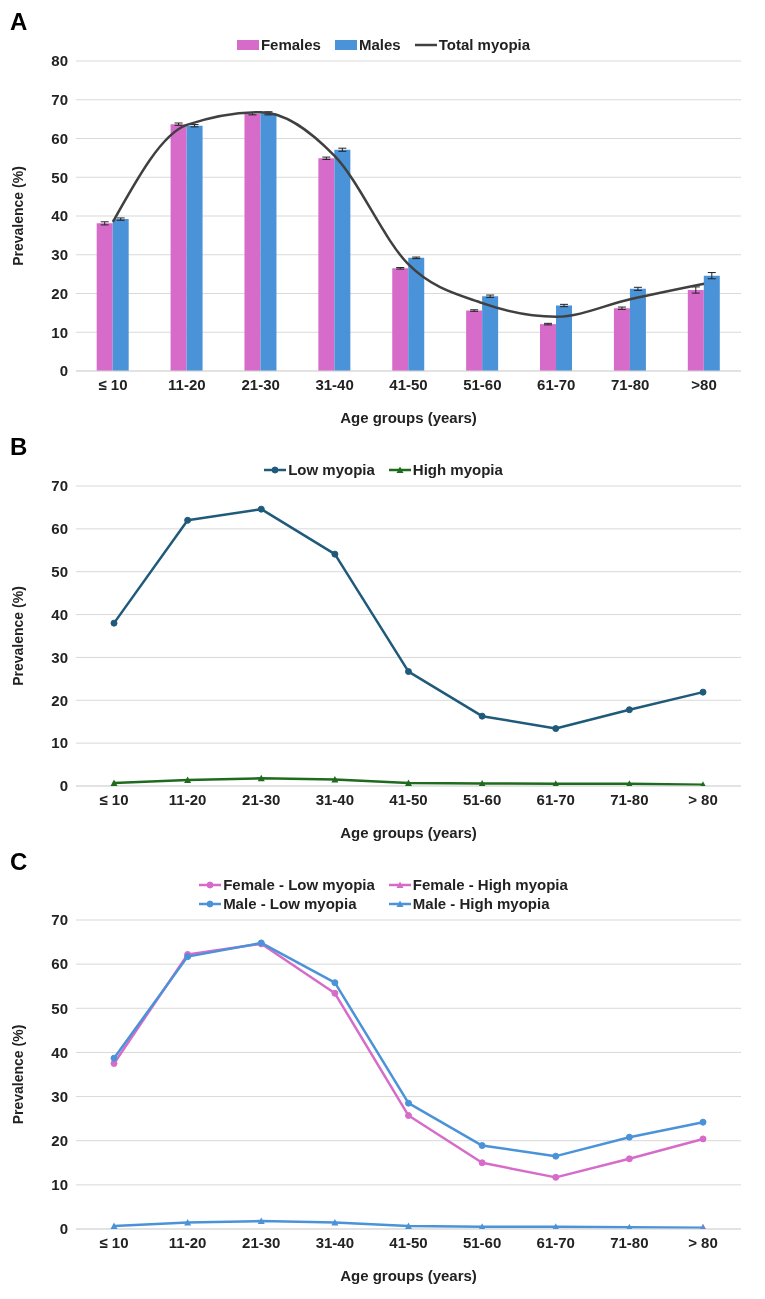 The height and width of the screenshot is (1299, 765). What do you see at coordinates (481, 903) in the screenshot?
I see `legend-label: Male - High myopia` at bounding box center [481, 903].